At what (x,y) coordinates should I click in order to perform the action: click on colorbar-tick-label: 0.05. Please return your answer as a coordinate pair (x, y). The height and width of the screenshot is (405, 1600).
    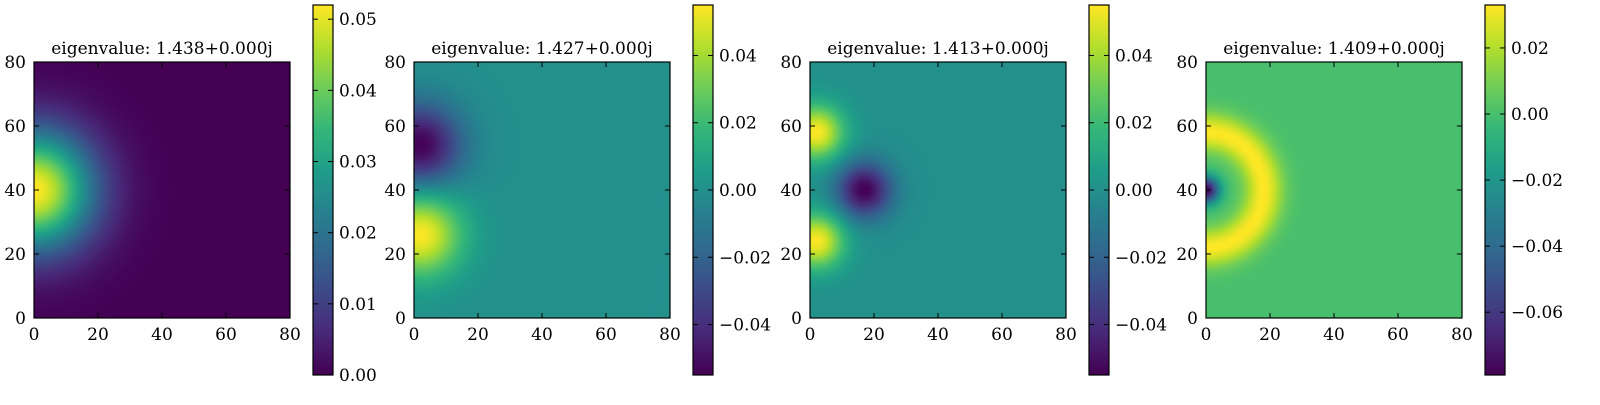
    Looking at the image, I should click on (358, 20).